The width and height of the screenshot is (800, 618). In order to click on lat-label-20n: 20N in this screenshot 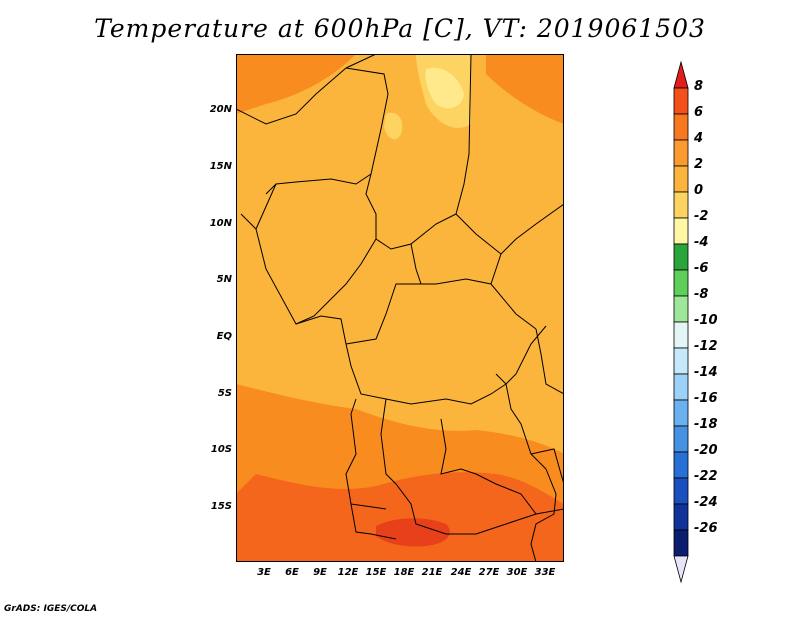, I will do `click(220, 109)`.